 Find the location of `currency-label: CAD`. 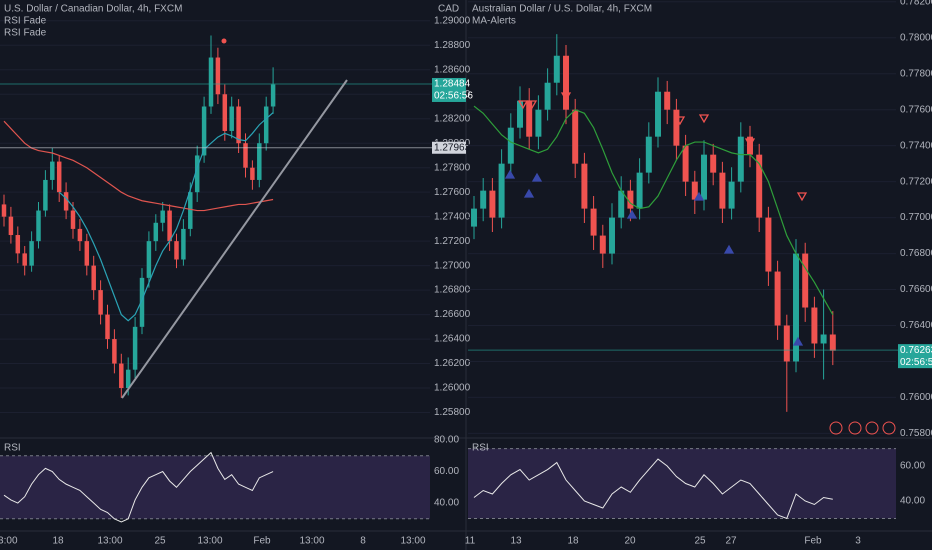

currency-label: CAD is located at coordinates (448, 9).